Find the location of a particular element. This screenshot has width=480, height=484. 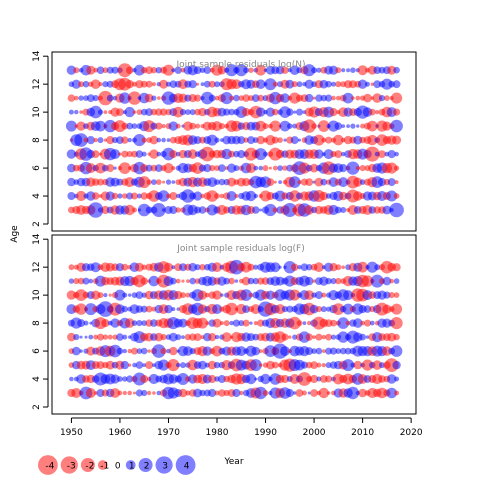

legend-label: -1 is located at coordinates (104, 467).